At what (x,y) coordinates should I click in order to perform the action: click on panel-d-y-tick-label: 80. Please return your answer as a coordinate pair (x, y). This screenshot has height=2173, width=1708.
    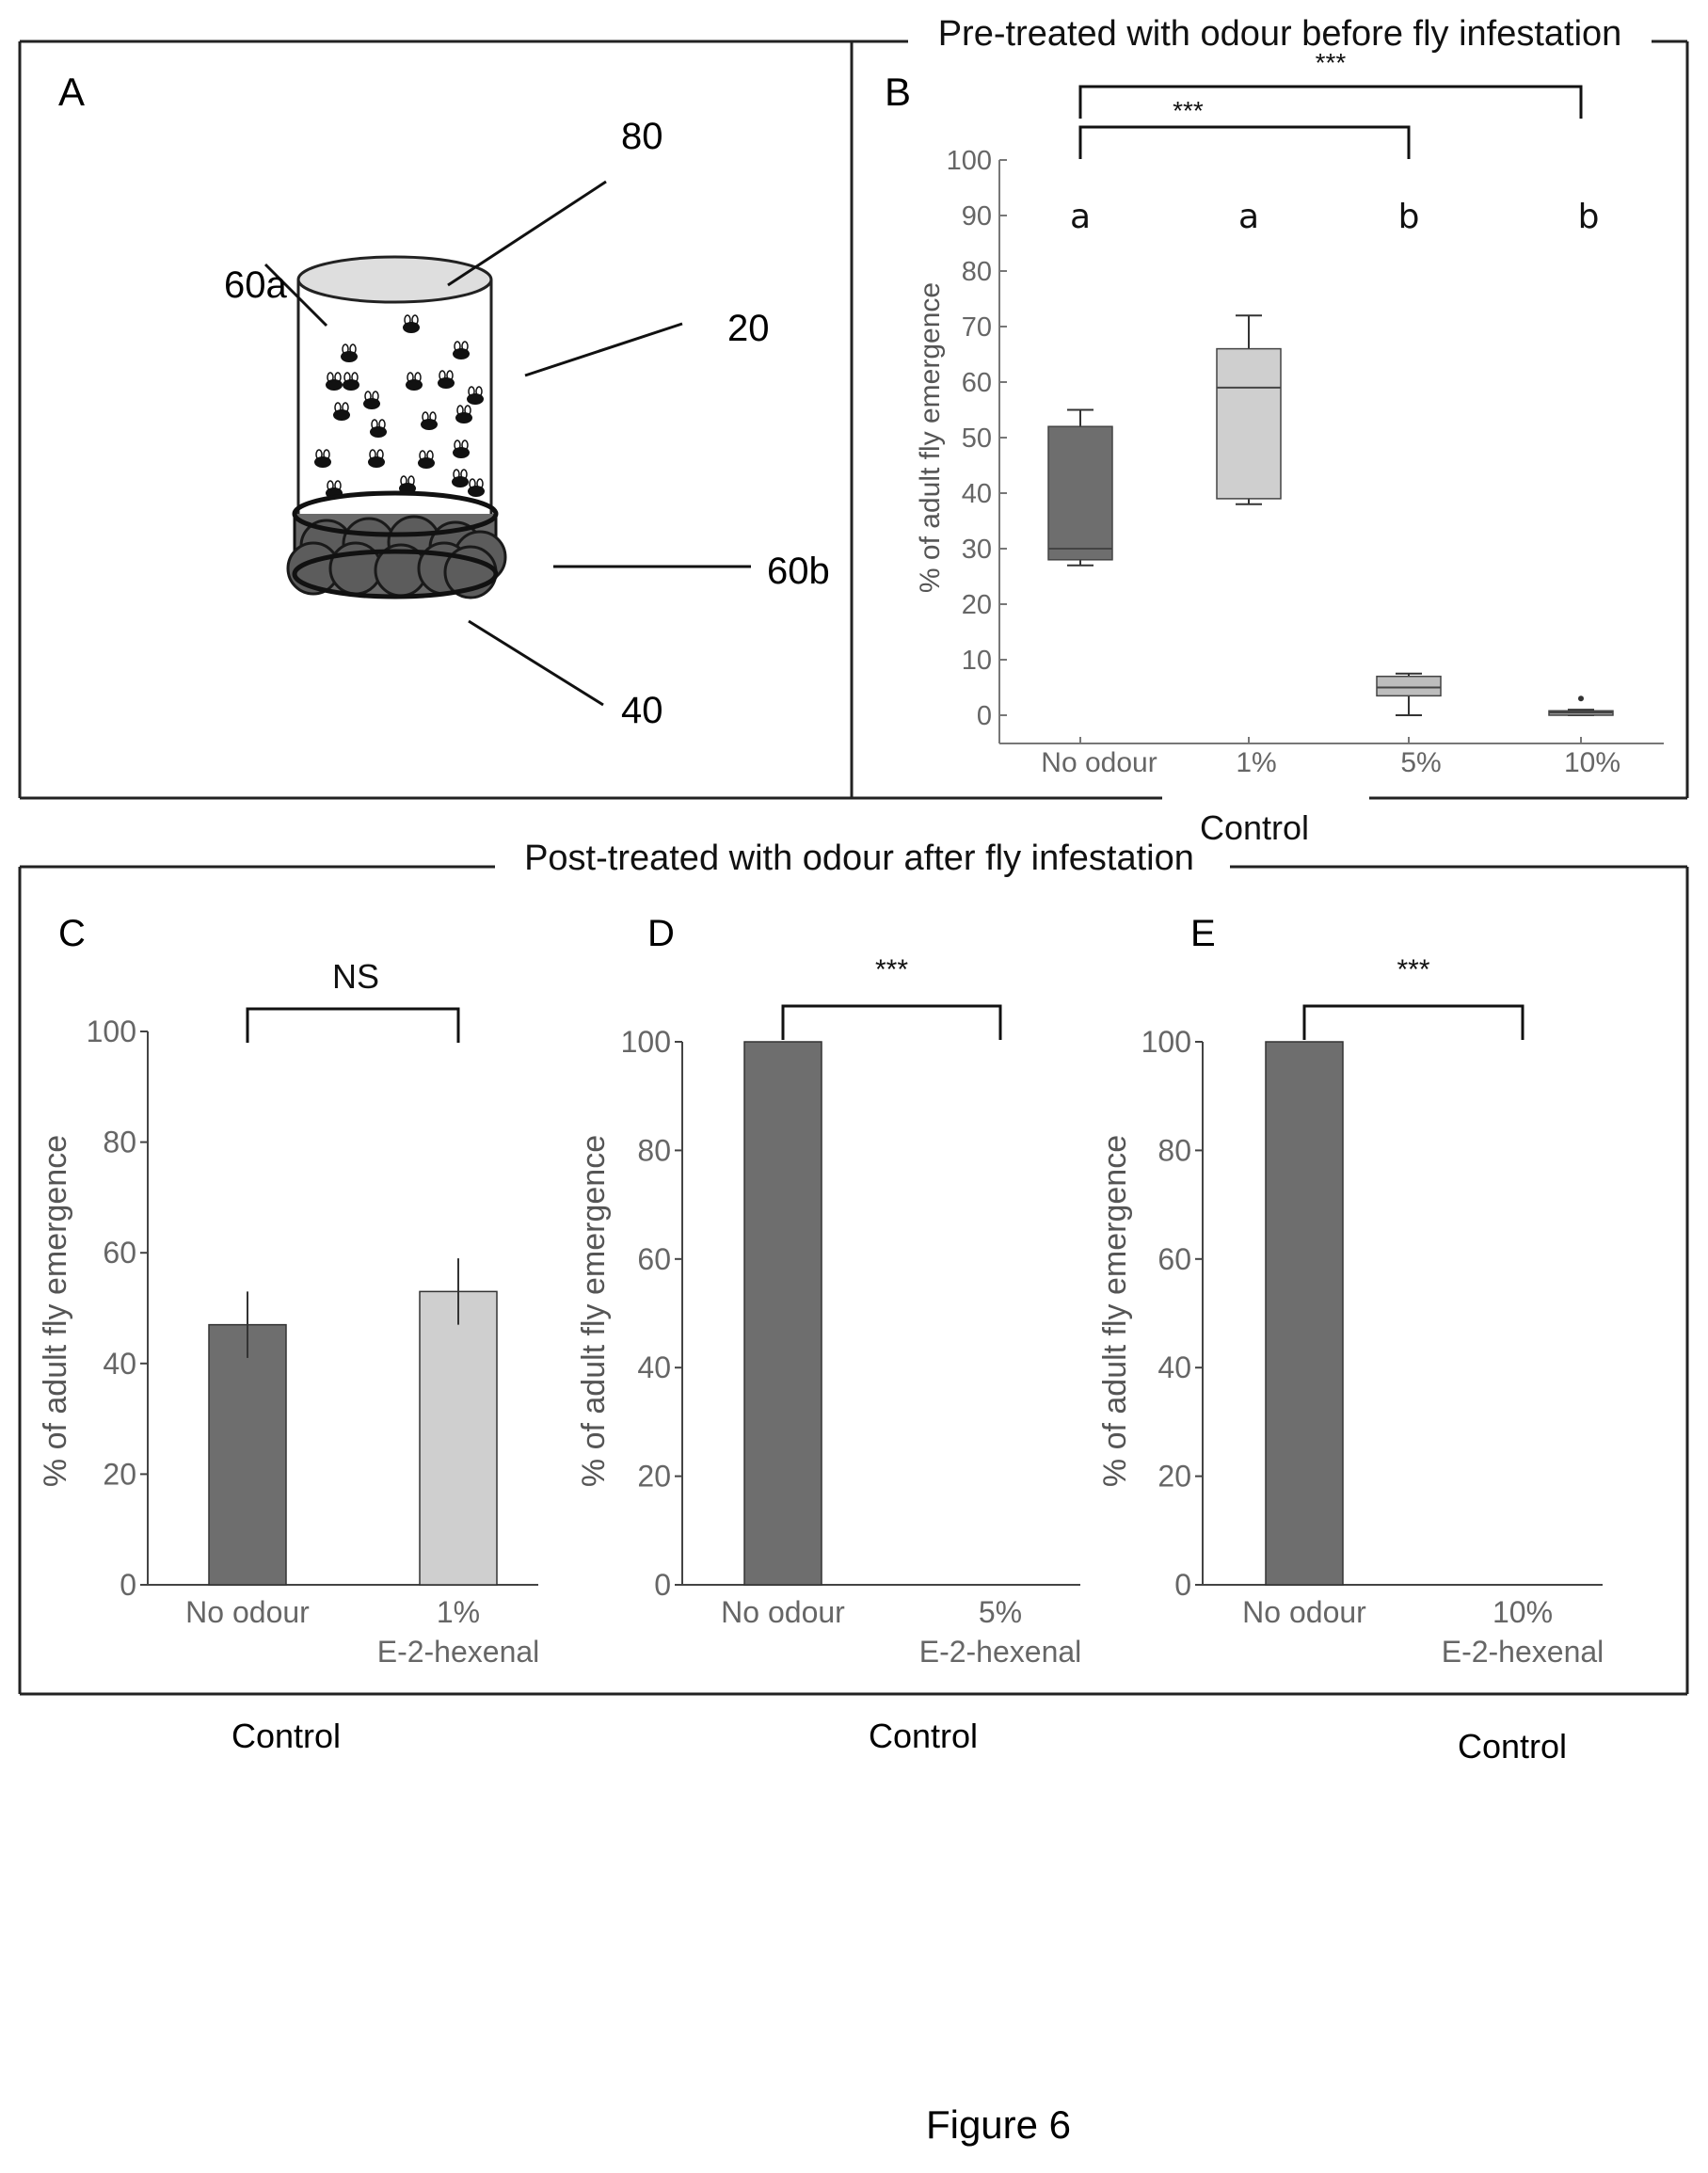
    Looking at the image, I should click on (654, 1150).